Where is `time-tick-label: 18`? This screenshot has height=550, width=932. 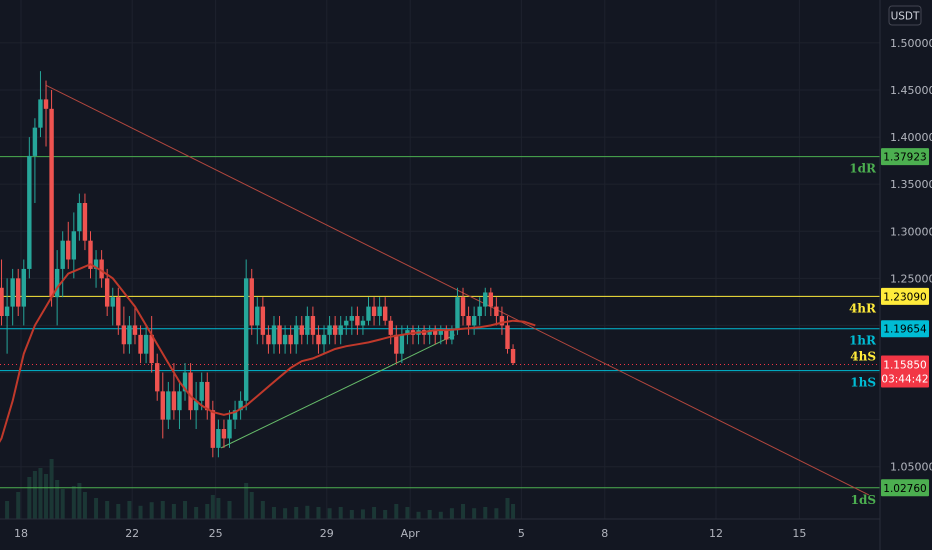
time-tick-label: 18 is located at coordinates (21, 533).